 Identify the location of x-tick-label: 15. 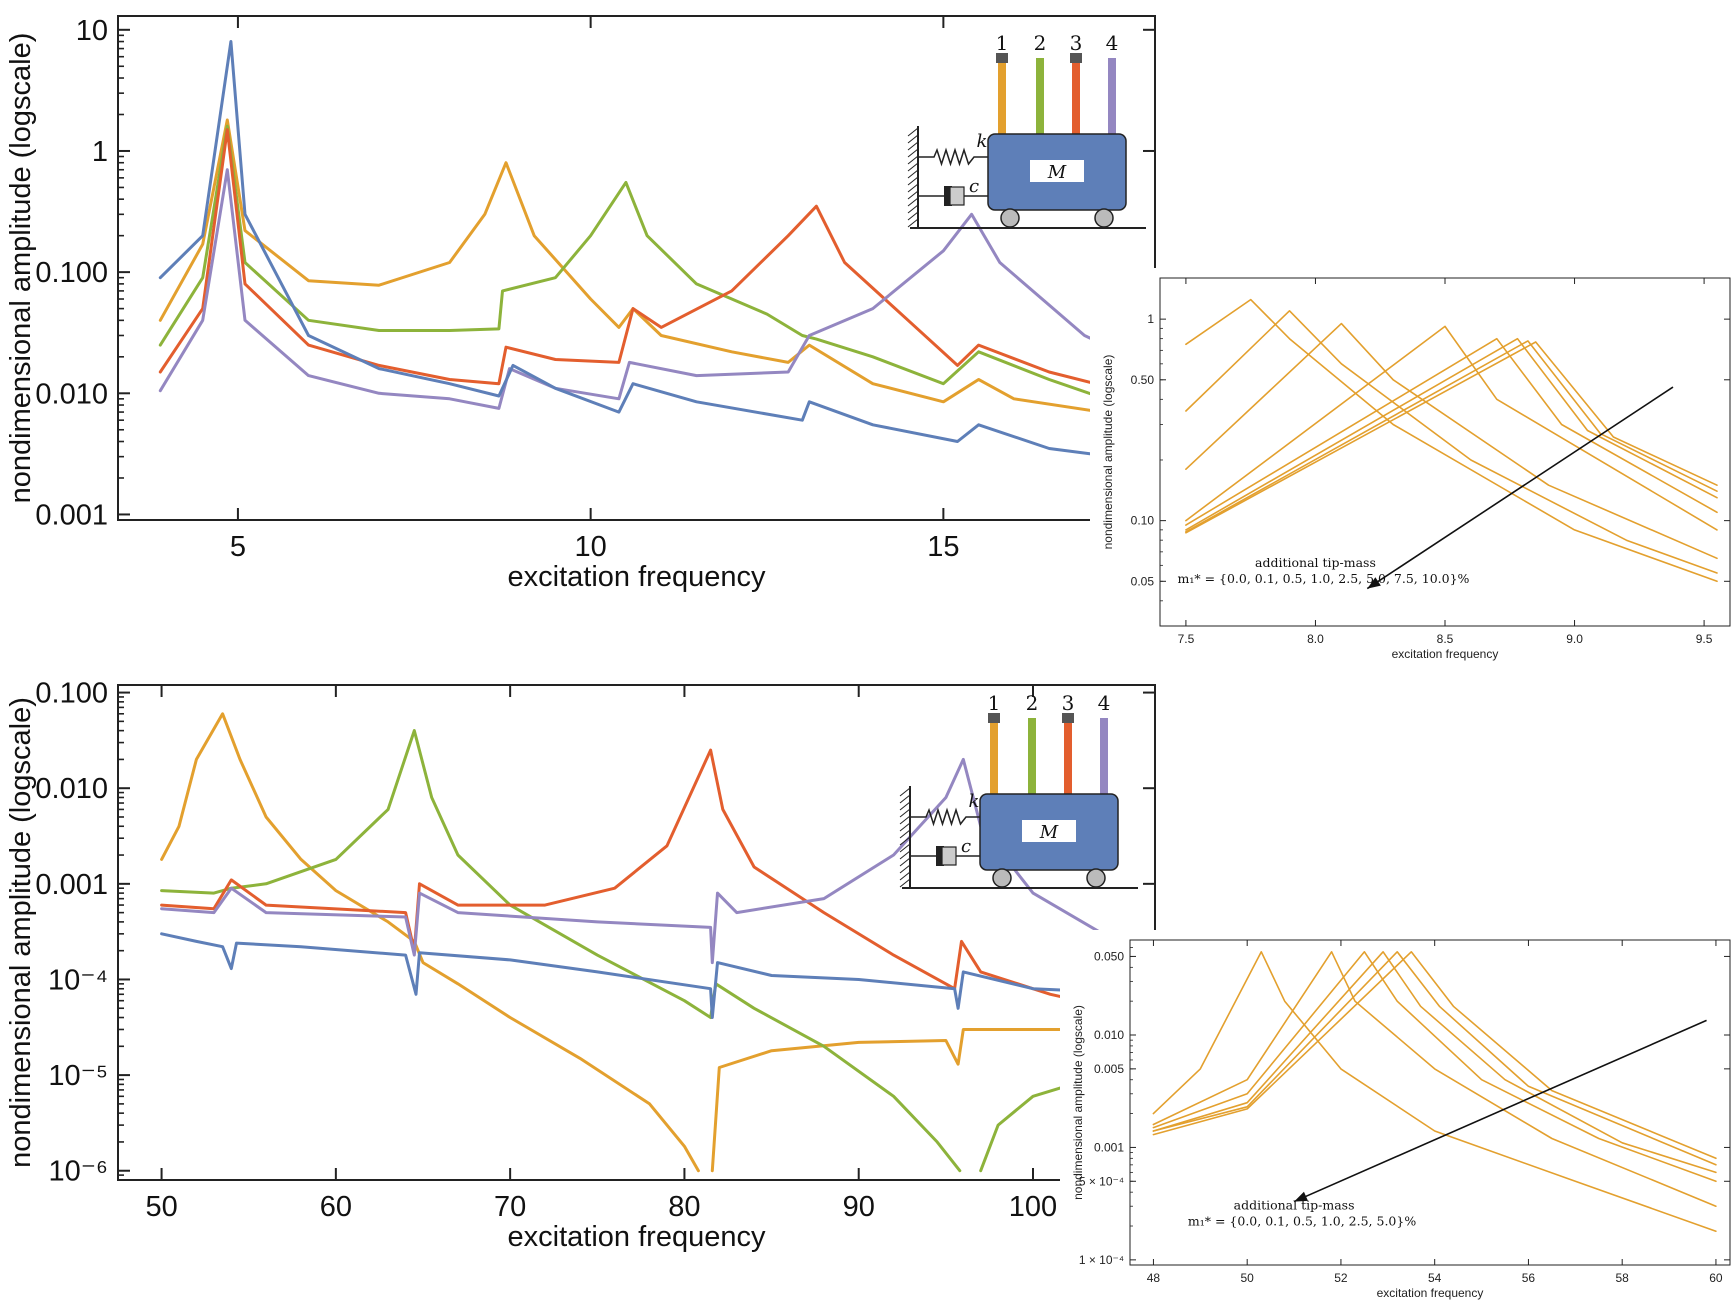
(943, 547).